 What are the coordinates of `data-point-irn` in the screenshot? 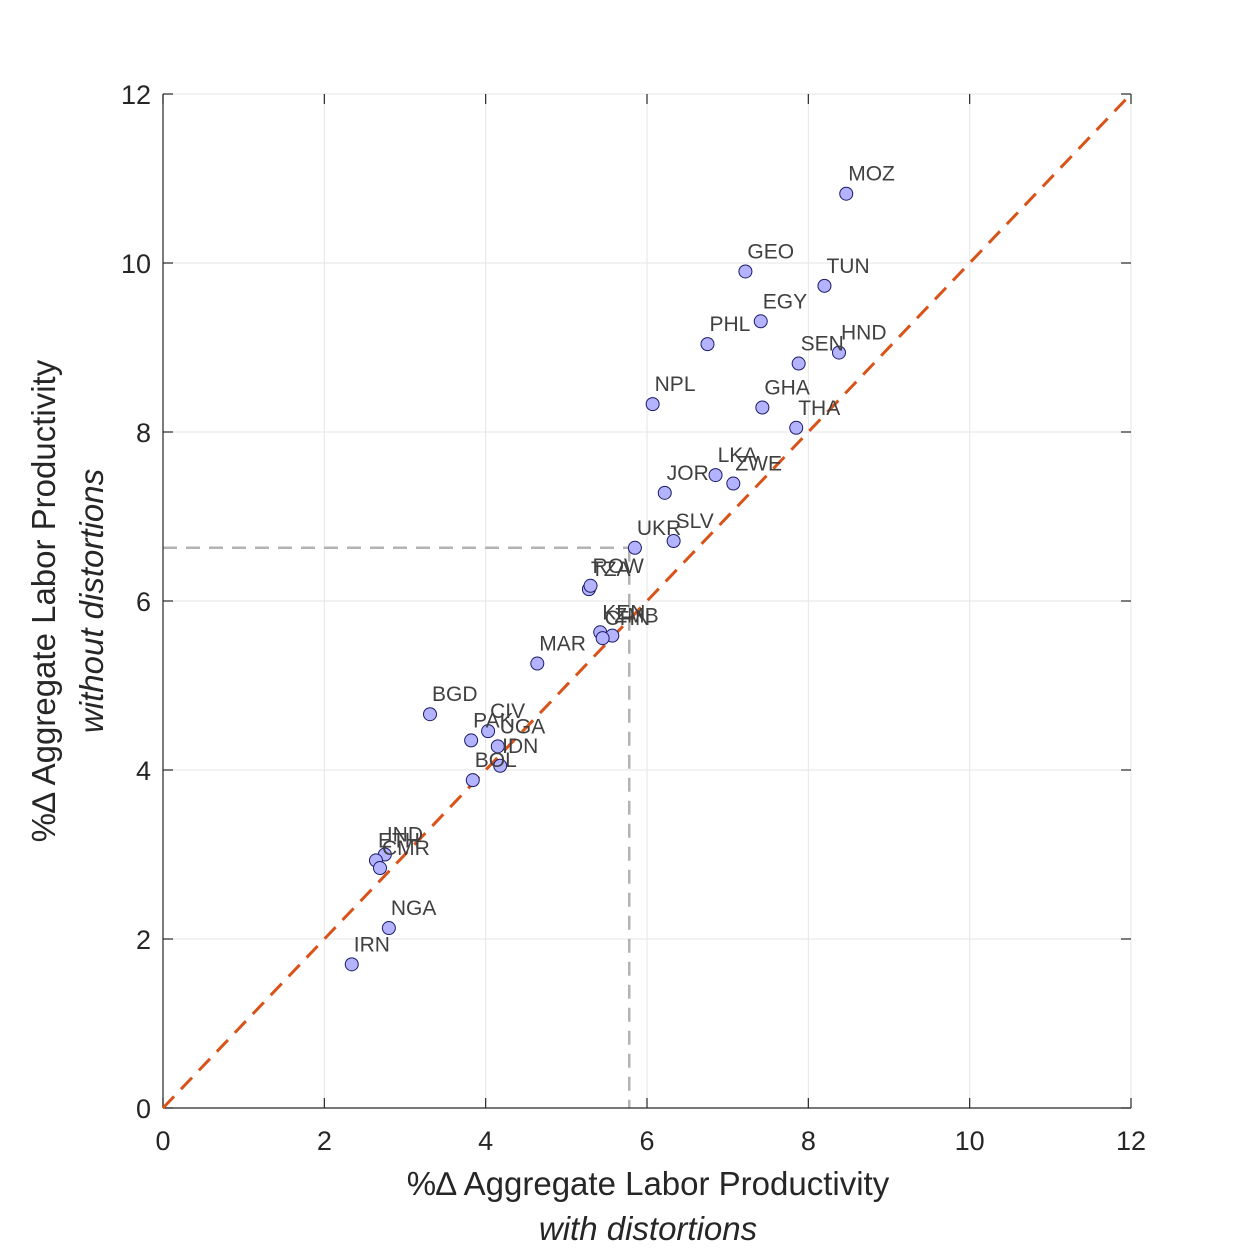 It's located at (351, 964).